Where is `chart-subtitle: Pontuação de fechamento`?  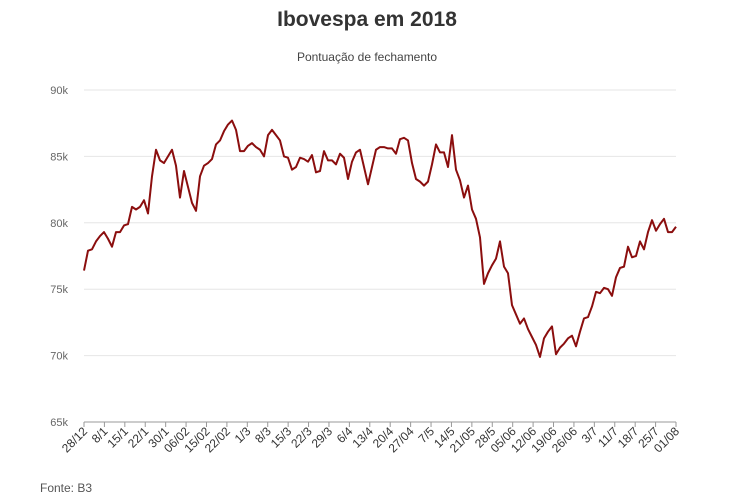 chart-subtitle: Pontuação de fechamento is located at coordinates (367, 57).